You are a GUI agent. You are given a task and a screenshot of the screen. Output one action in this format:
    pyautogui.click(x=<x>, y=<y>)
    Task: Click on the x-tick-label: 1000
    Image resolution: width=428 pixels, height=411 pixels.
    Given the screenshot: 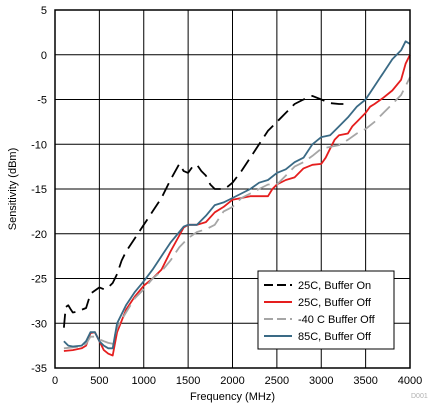 What is the action you would take?
    pyautogui.click(x=144, y=381)
    